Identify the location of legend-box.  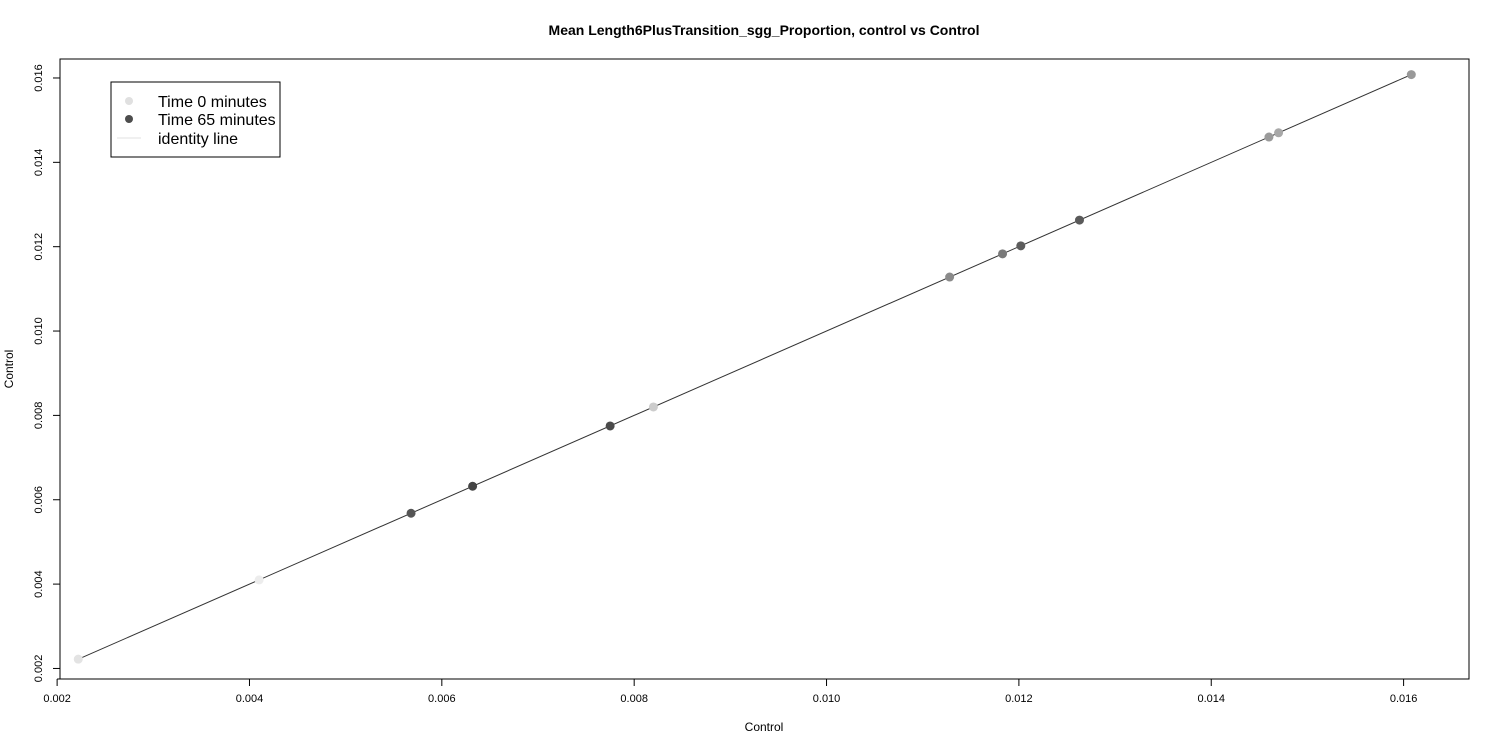
(195, 119).